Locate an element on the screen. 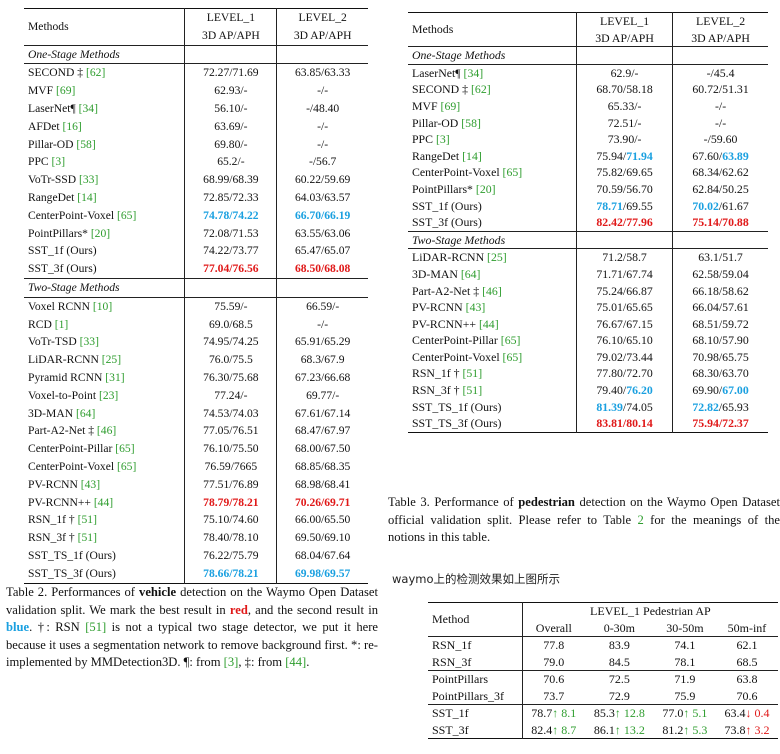 This screenshot has width=780, height=754. value: 75.01/65.65 is located at coordinates (624, 307).